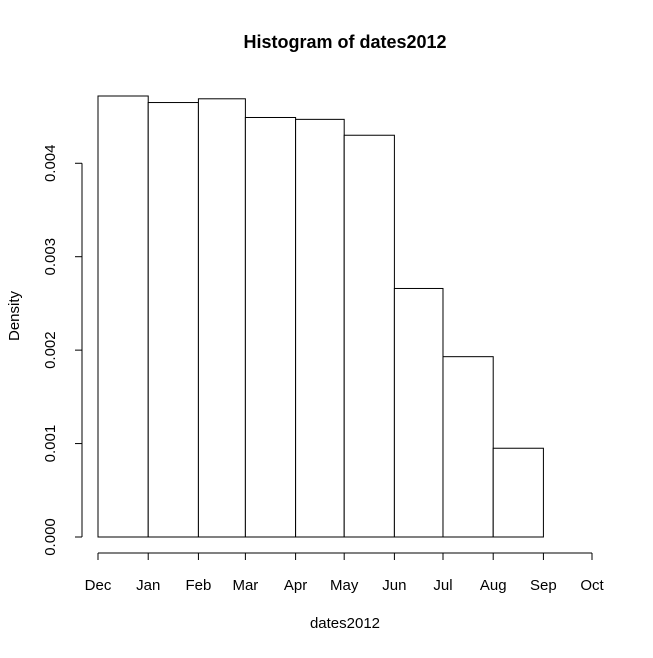 The height and width of the screenshot is (658, 653). Describe the element at coordinates (295, 585) in the screenshot. I see `x-tick-label: Apr` at that location.